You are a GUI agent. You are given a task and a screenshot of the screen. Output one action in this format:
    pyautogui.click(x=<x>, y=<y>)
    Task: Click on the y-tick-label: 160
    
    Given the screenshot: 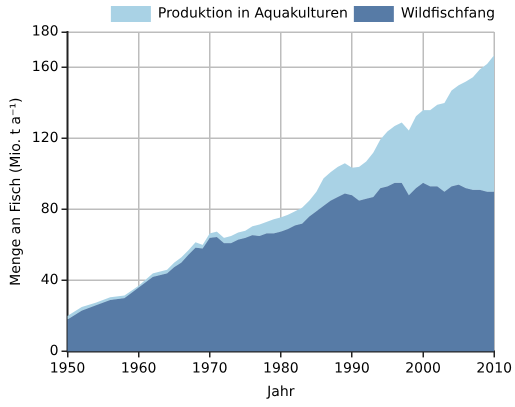 What is the action you would take?
    pyautogui.click(x=45, y=67)
    